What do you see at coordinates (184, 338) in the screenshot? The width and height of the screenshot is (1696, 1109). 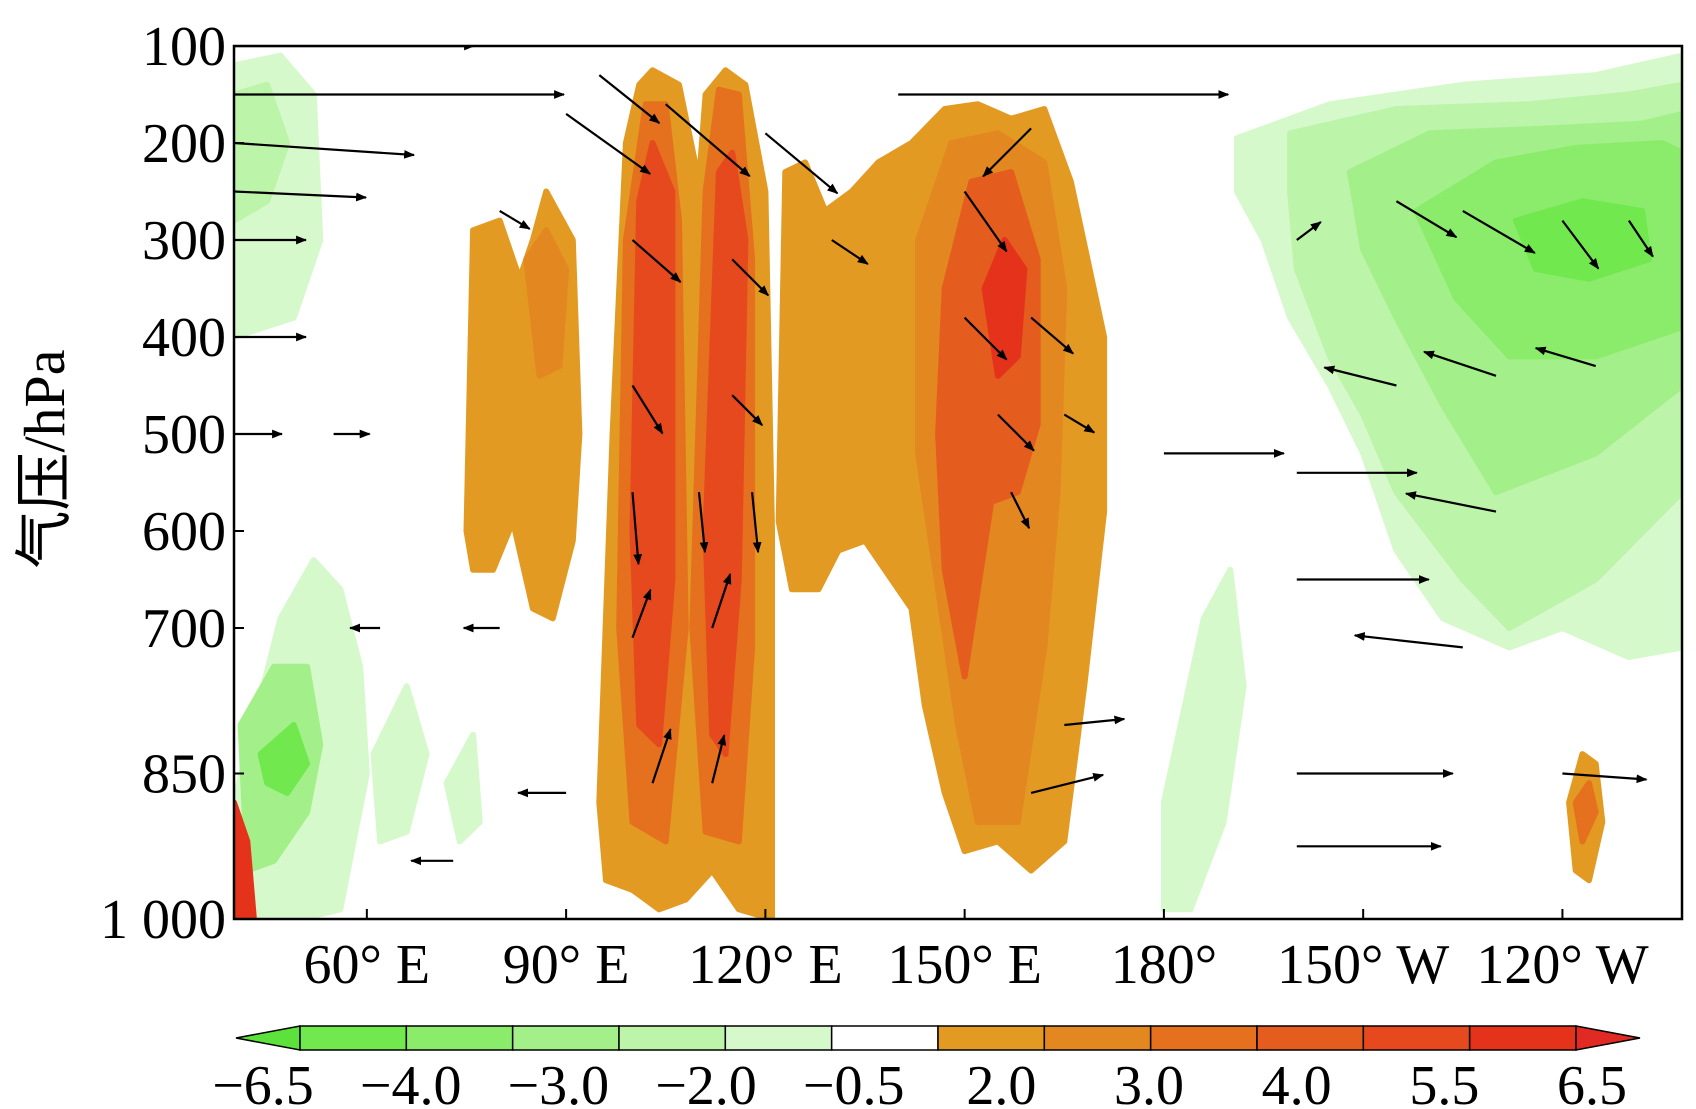 I see `y-tick-label-3: 400` at bounding box center [184, 338].